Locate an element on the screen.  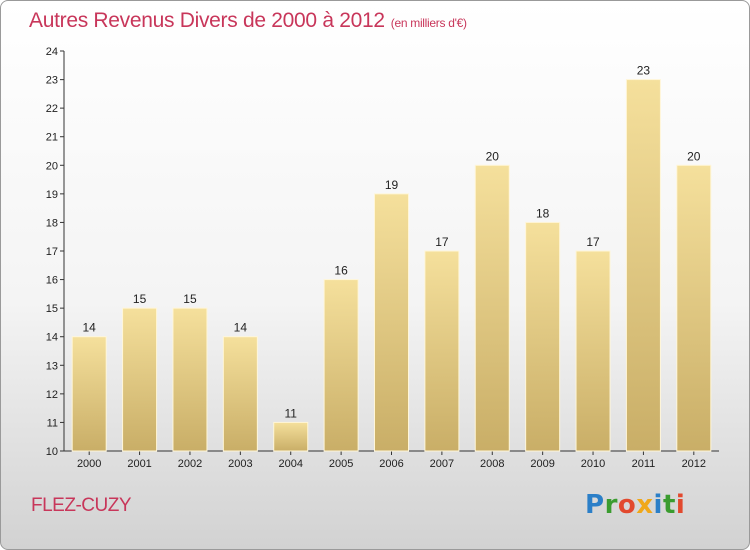
bar-2004 is located at coordinates (291, 436).